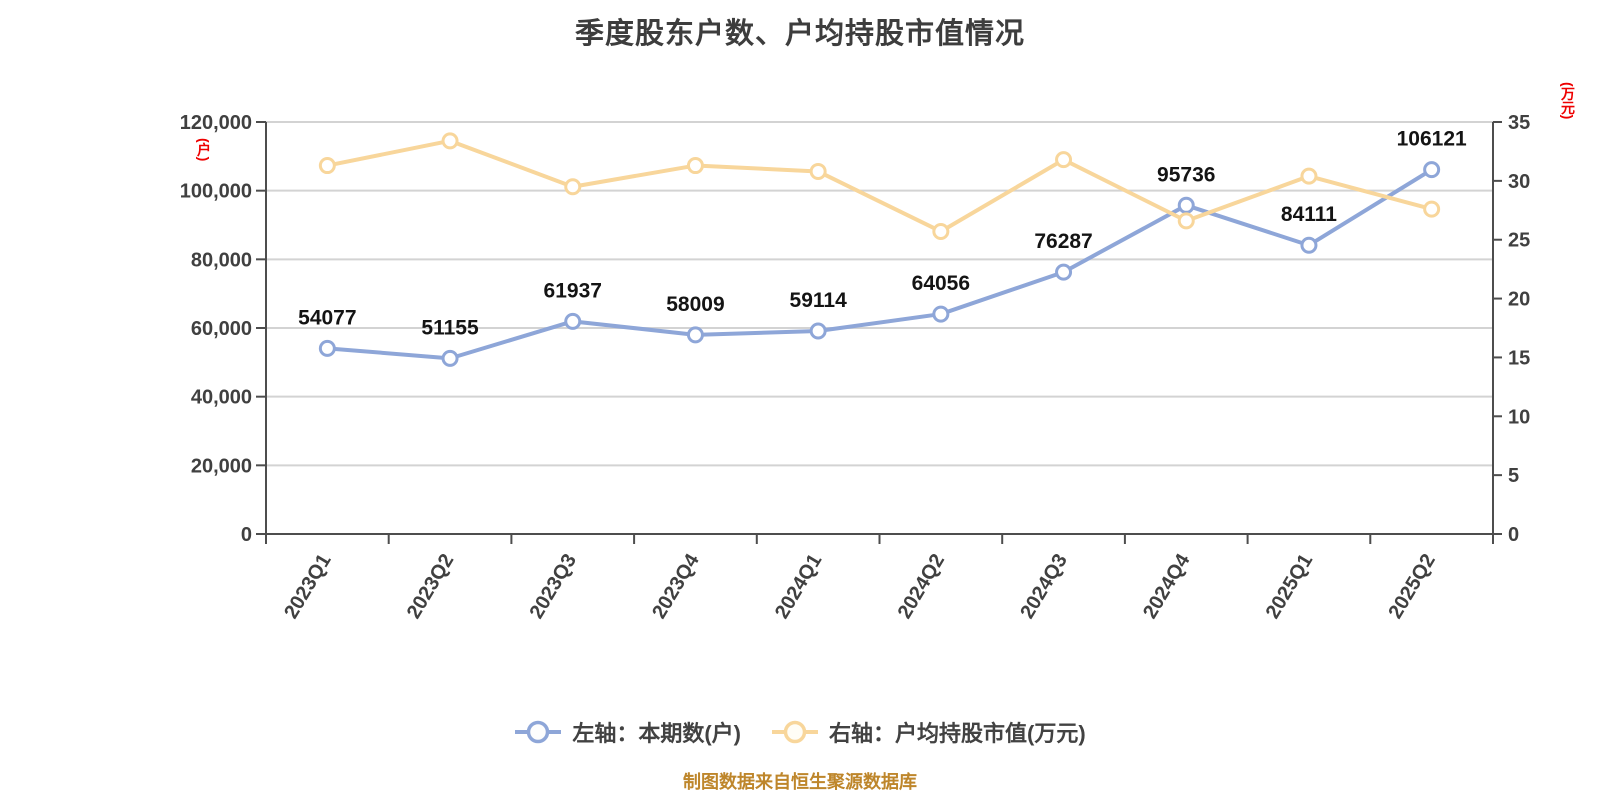  Describe the element at coordinates (1519, 182) in the screenshot. I see `right-axis-tick-label: 30` at that location.